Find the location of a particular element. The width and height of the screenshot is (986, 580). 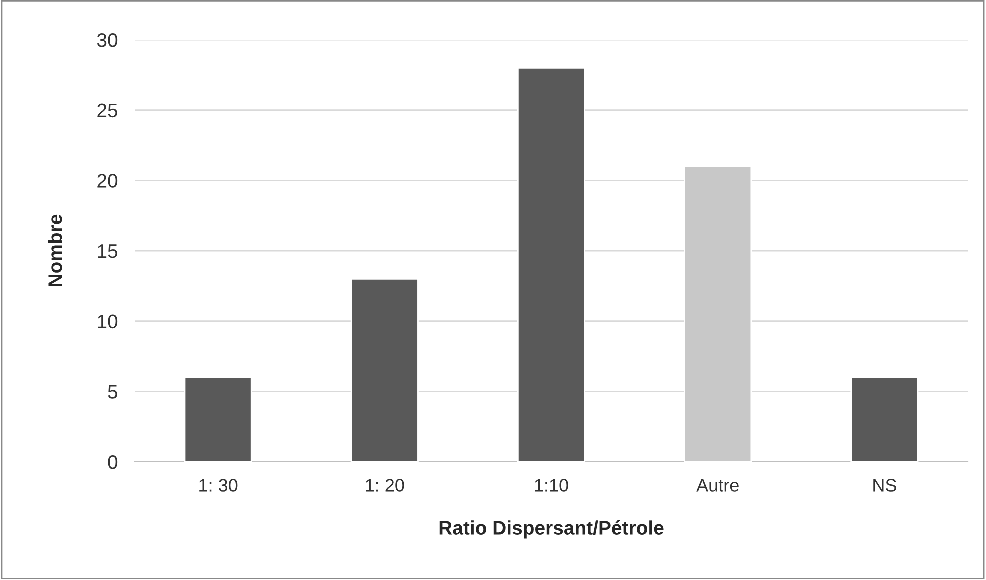

y-tick-label: 30 is located at coordinates (107, 40).